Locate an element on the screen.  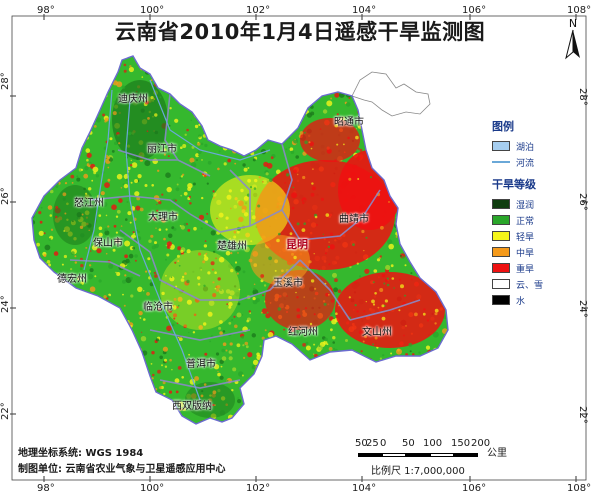
grat-top-1: 100° is located at coordinates (152, 10).